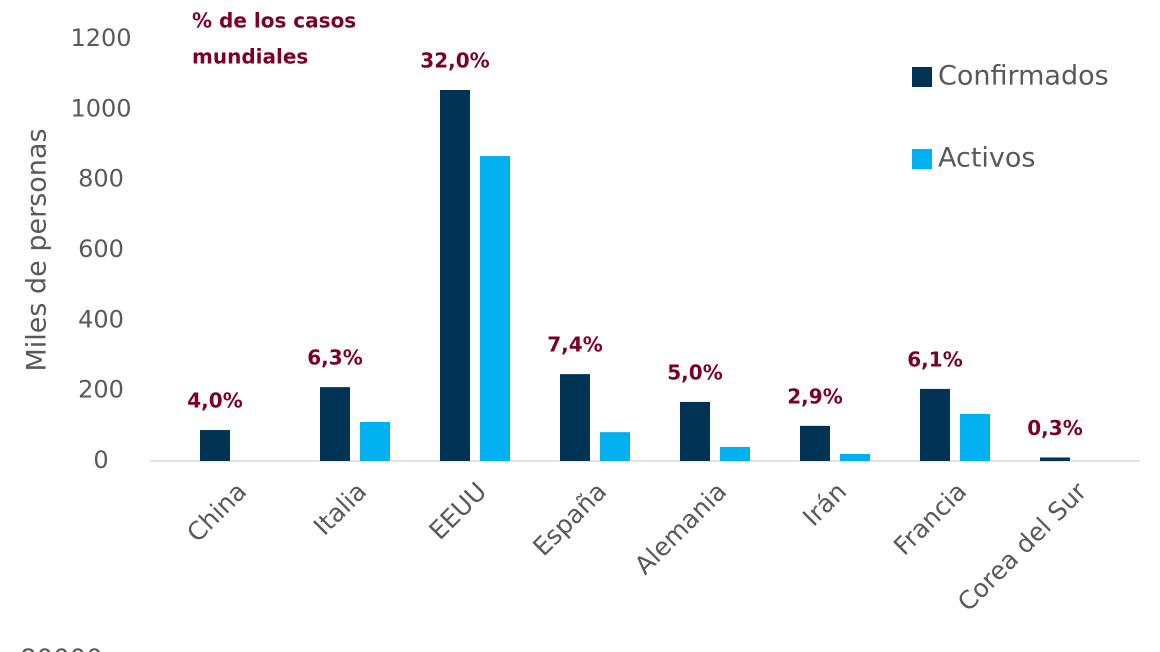 The image size is (1160, 652). Describe the element at coordinates (454, 60) in the screenshot. I see `annotation: 32,0%` at that location.